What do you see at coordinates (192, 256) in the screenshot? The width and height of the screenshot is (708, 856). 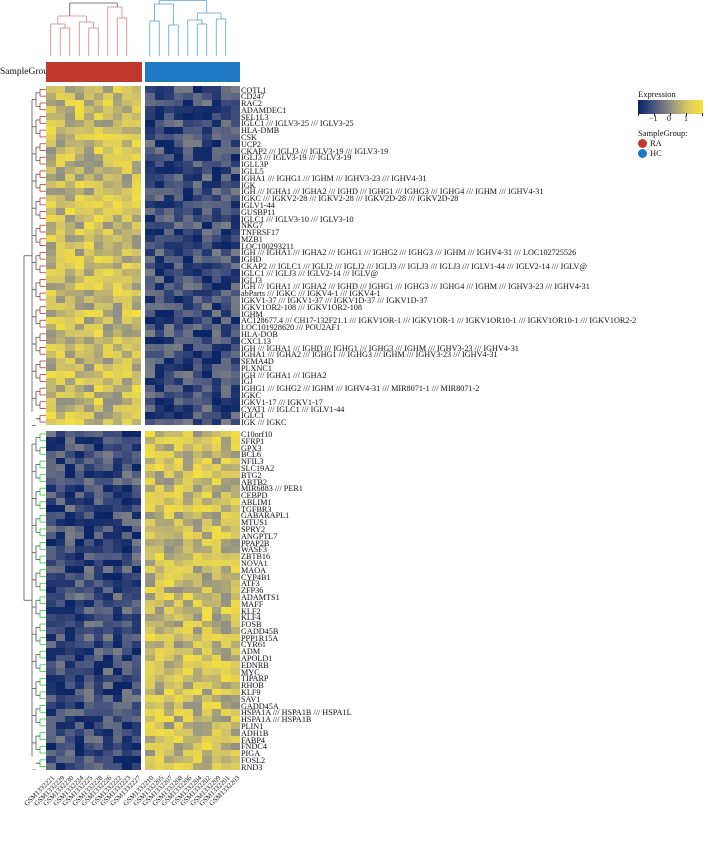 I see `heatmap-block-up-hc` at bounding box center [192, 256].